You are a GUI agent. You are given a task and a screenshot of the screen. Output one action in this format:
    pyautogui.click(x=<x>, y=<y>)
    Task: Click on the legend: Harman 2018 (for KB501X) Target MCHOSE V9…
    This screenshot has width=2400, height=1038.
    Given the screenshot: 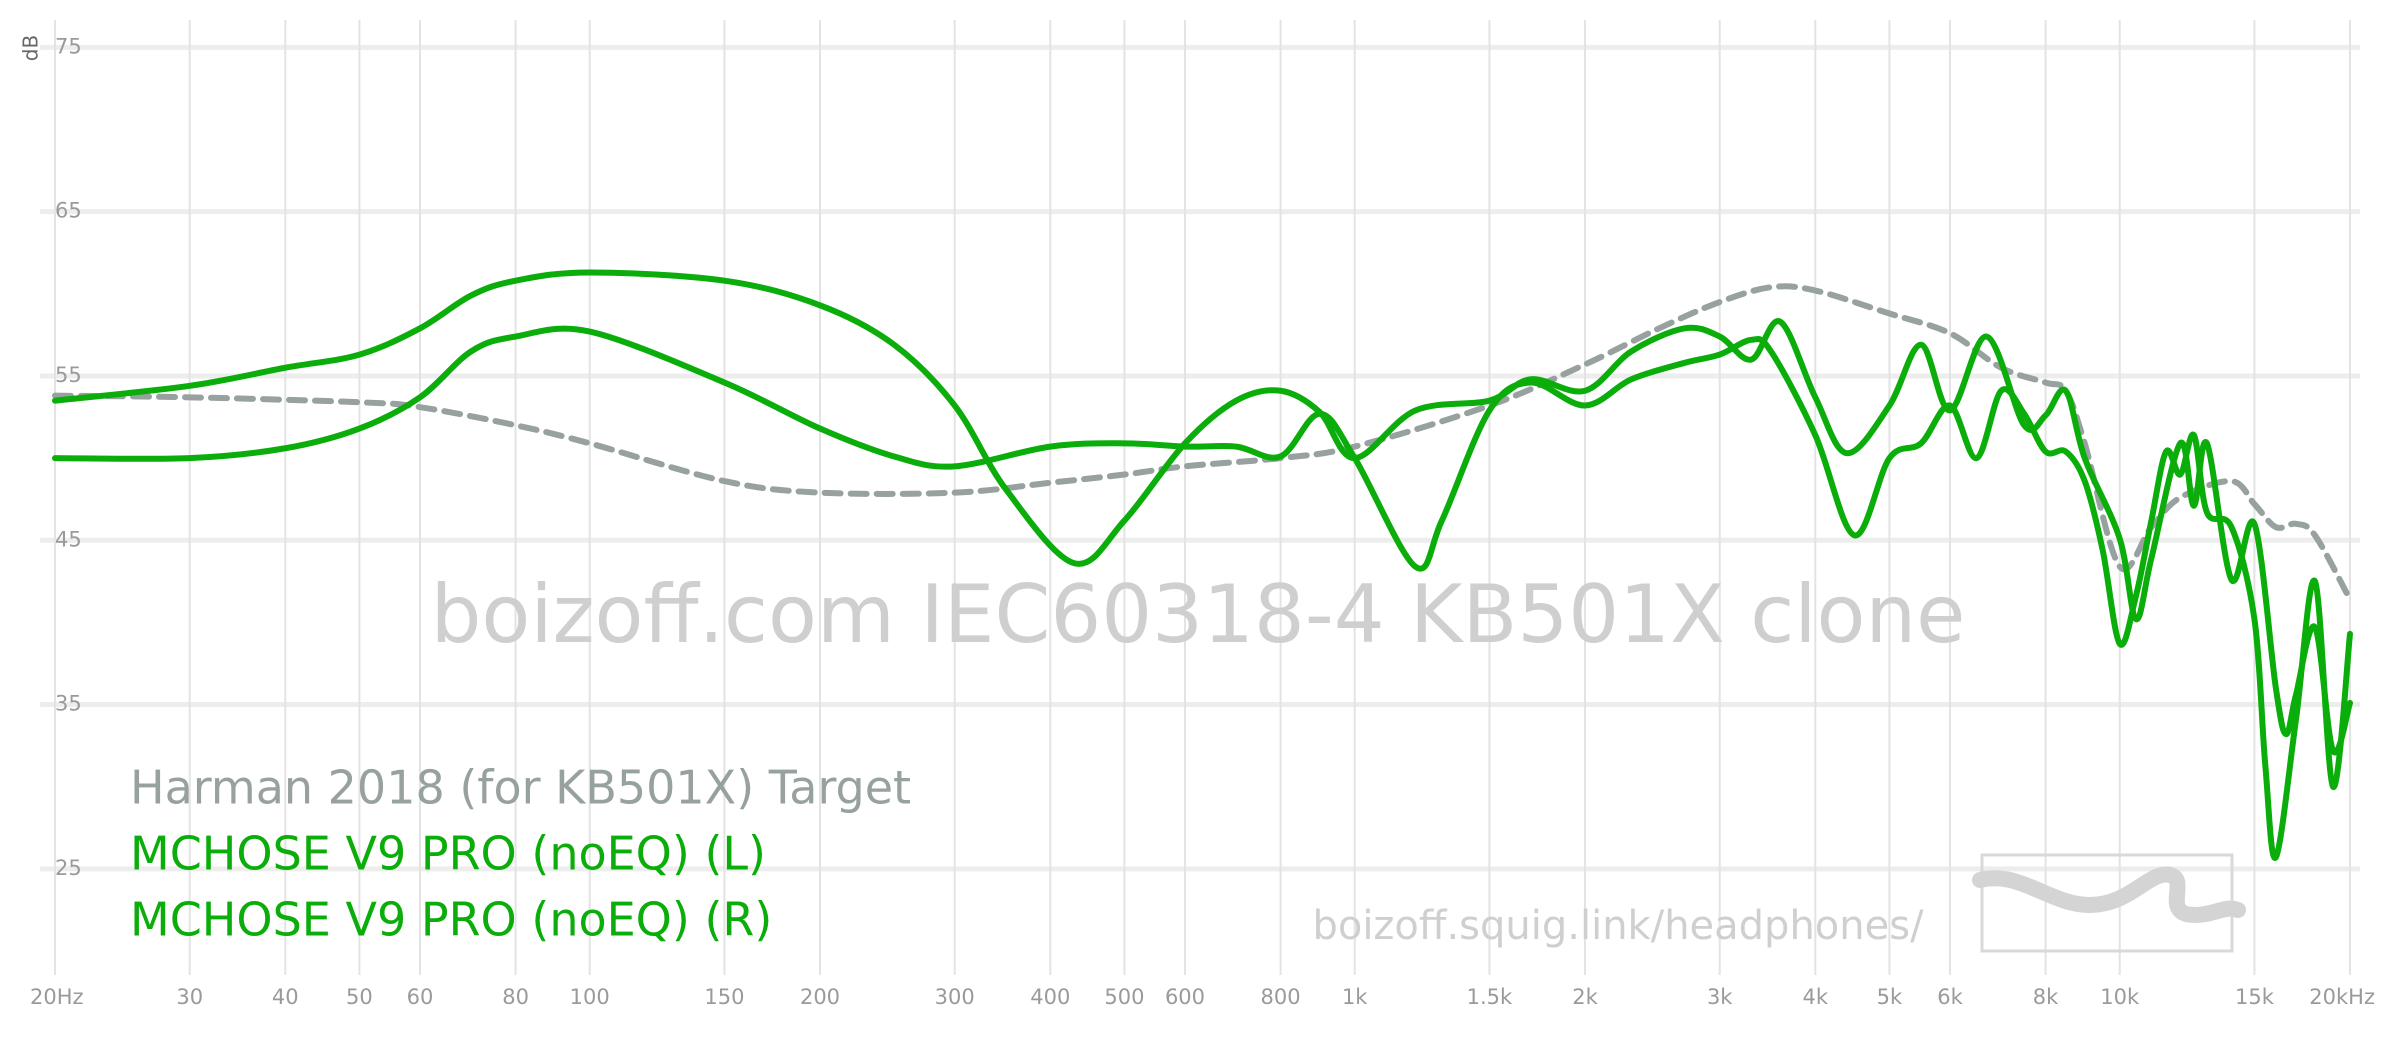 What is the action you would take?
    pyautogui.click(x=520, y=854)
    